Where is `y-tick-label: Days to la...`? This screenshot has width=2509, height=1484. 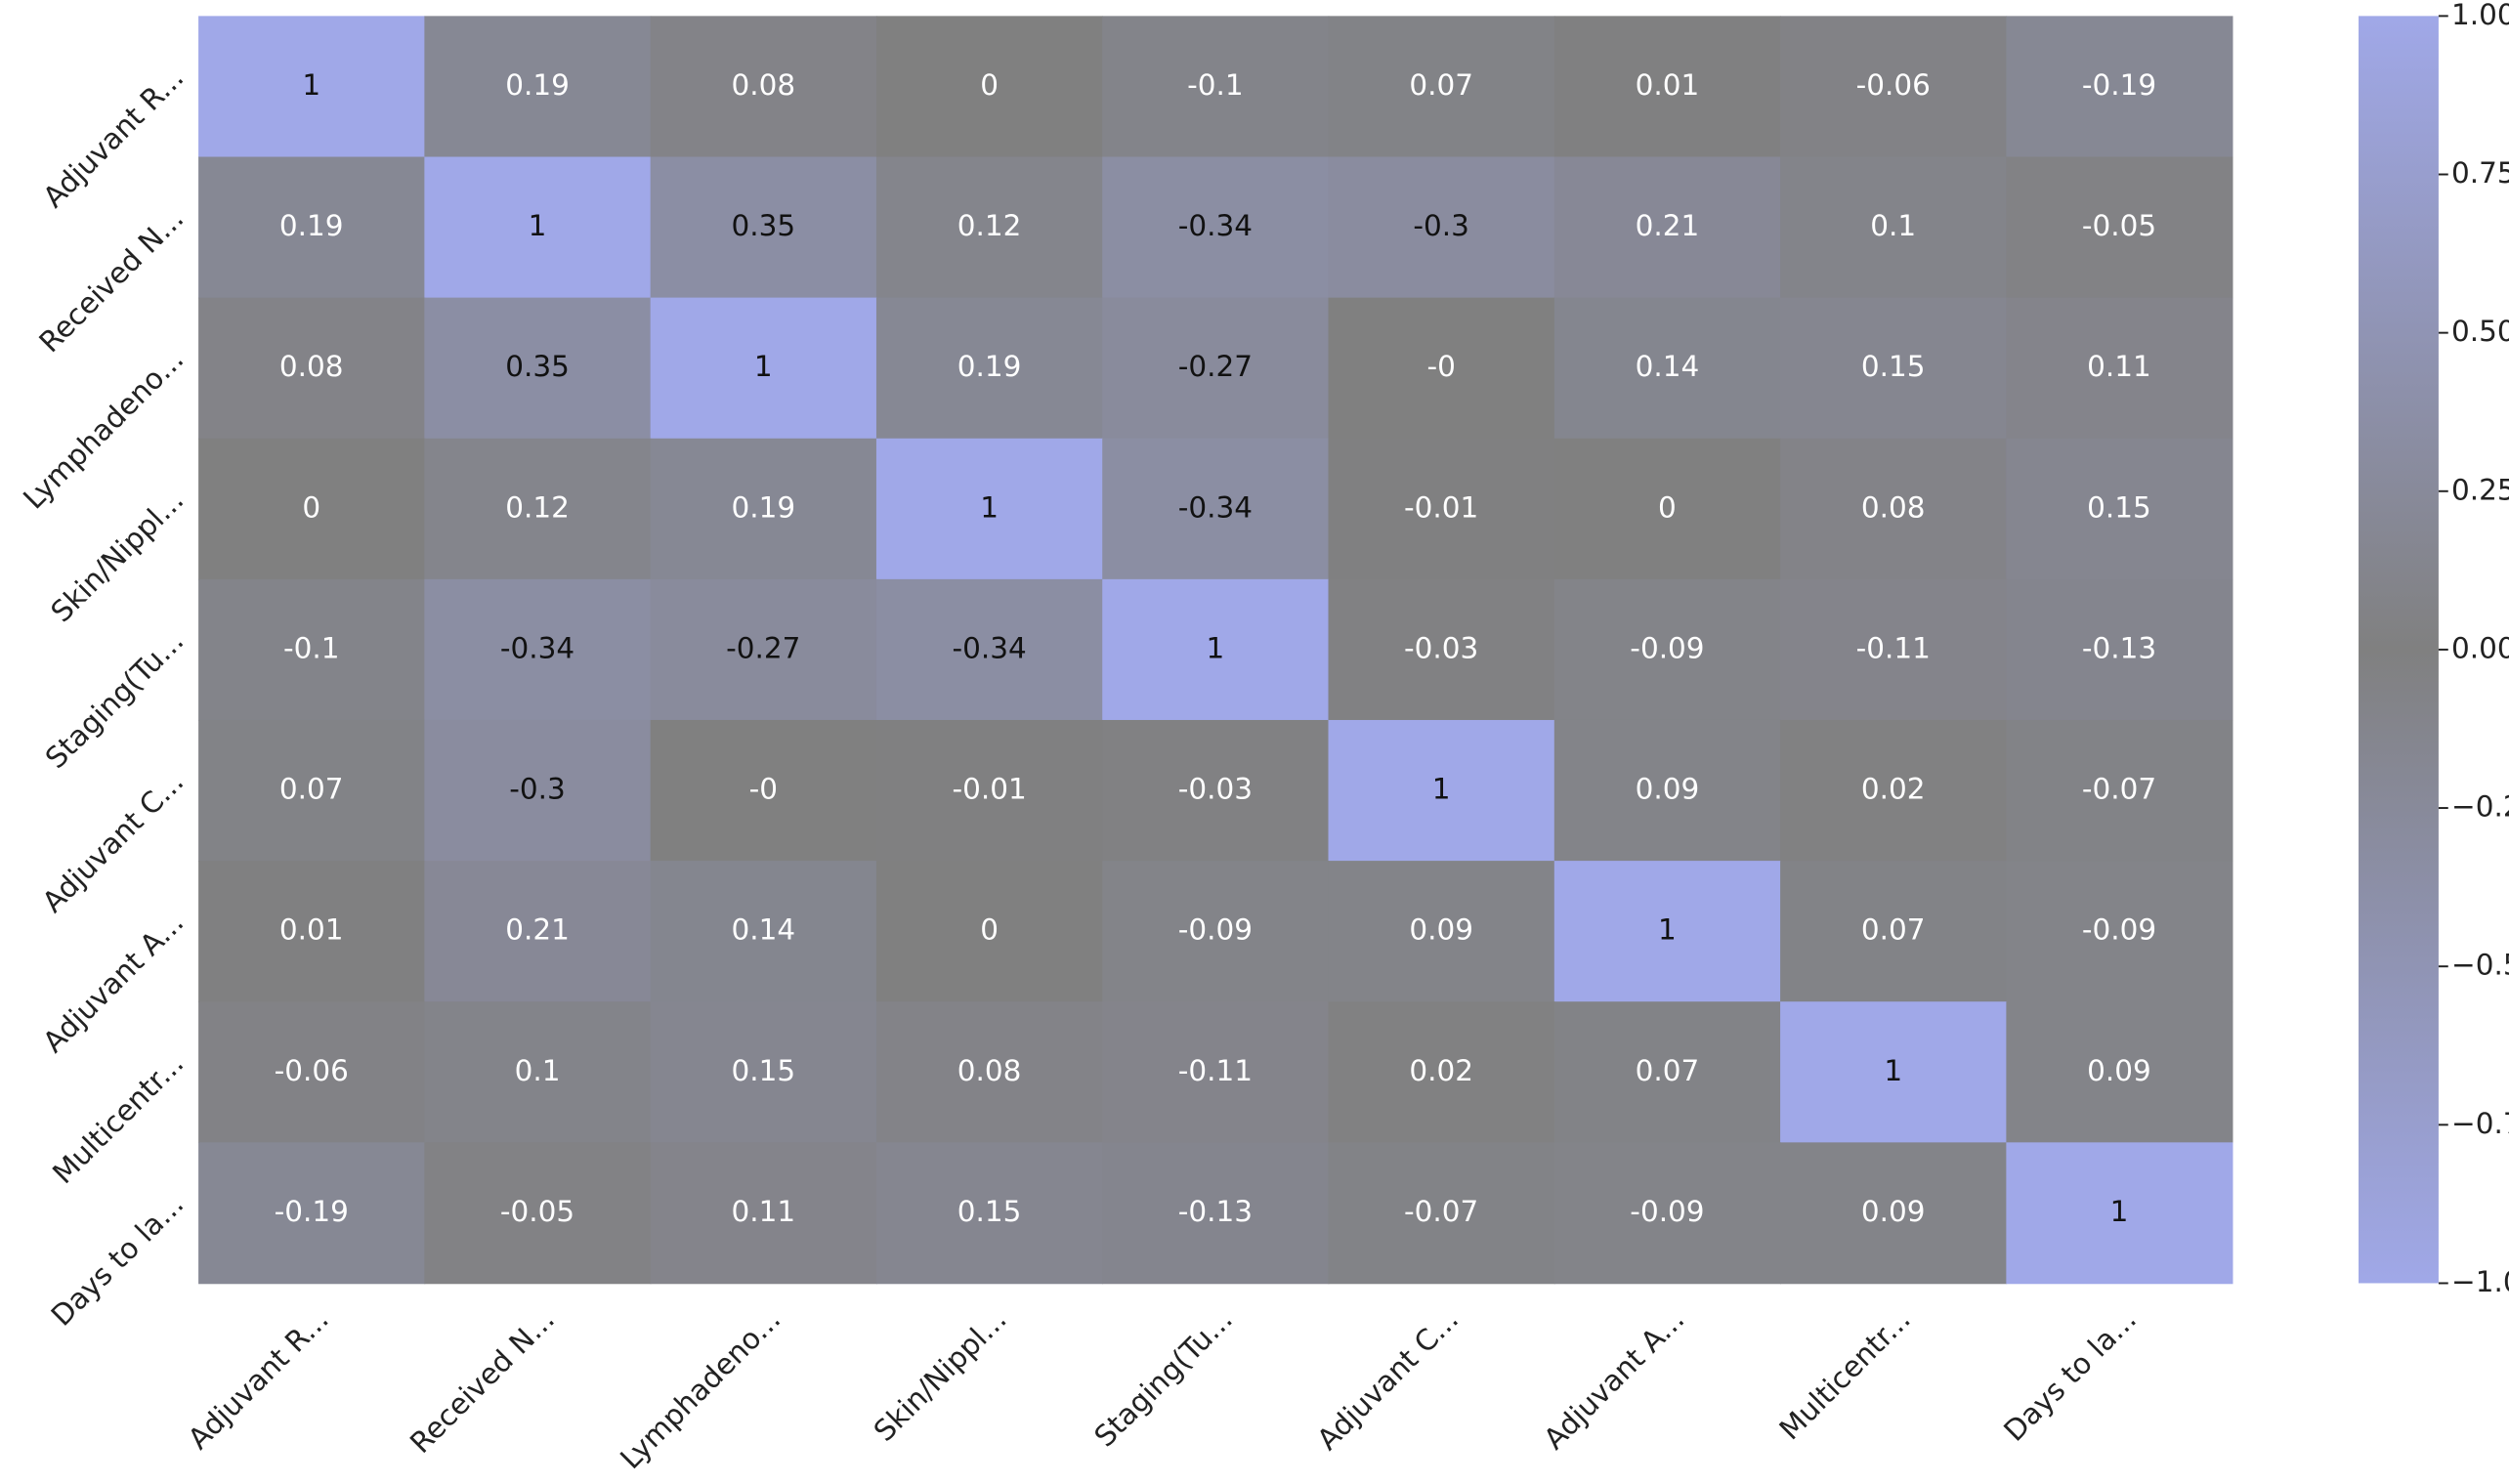 y-tick-label: Days to la... is located at coordinates (118, 1260).